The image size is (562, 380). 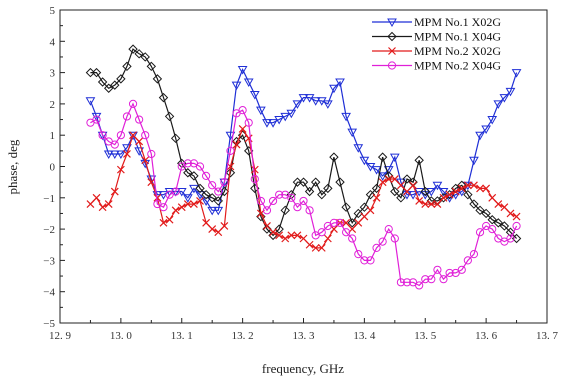 What do you see at coordinates (49, 293) in the screenshot?
I see `y-tick-label: −4` at bounding box center [49, 293].